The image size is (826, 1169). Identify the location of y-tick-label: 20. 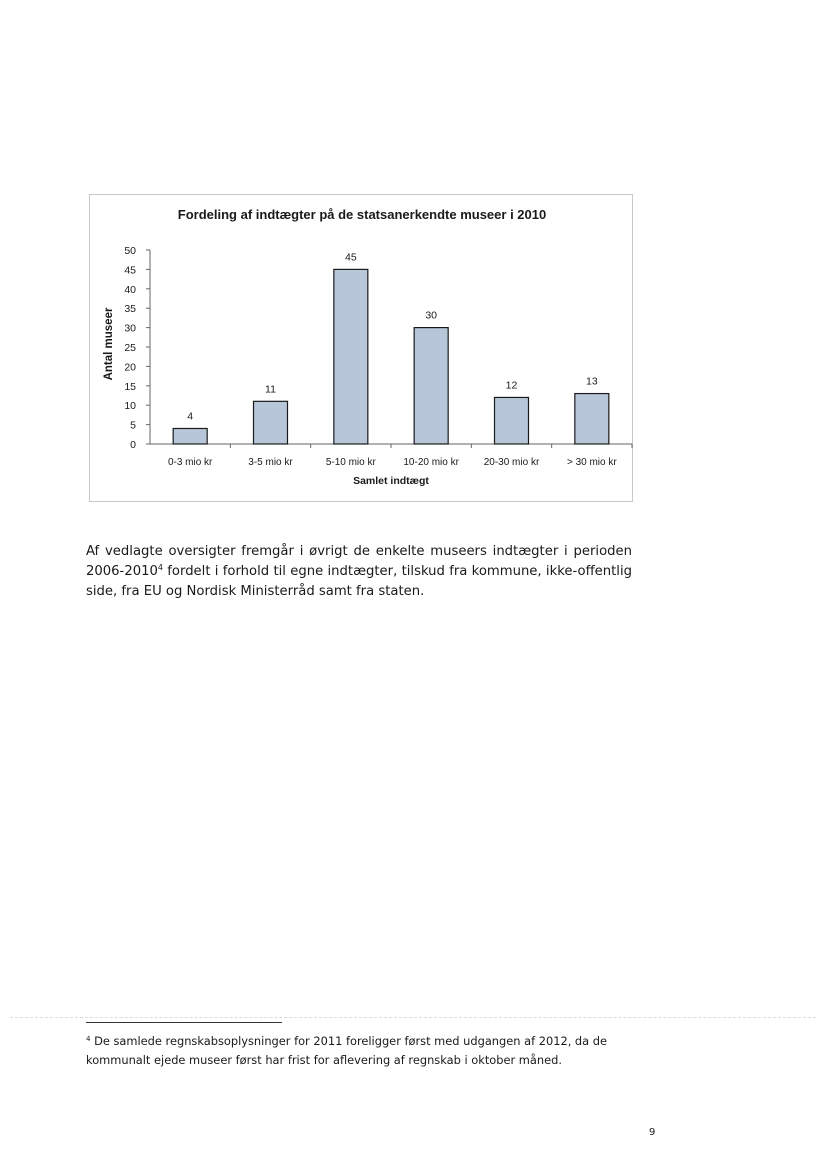
(130, 367).